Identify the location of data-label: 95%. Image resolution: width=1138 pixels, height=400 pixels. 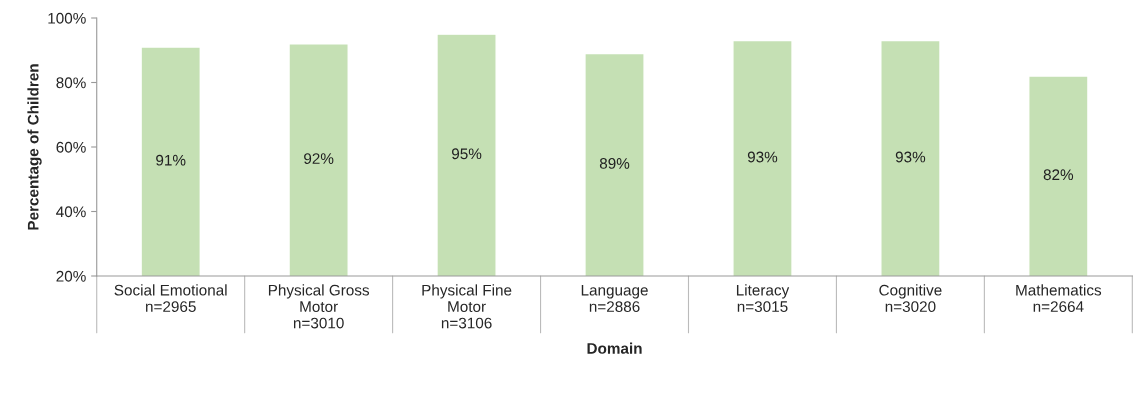
(467, 154).